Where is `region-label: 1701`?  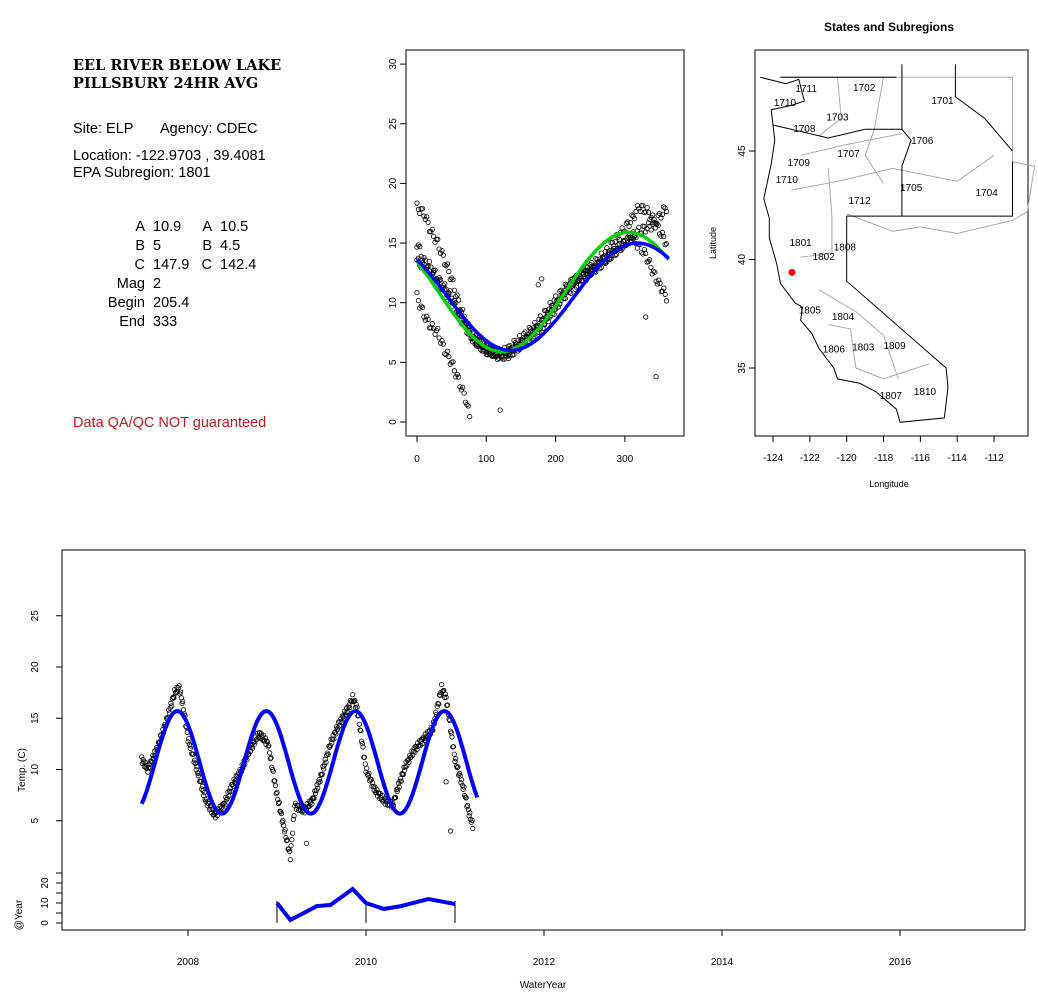 region-label: 1701 is located at coordinates (942, 101).